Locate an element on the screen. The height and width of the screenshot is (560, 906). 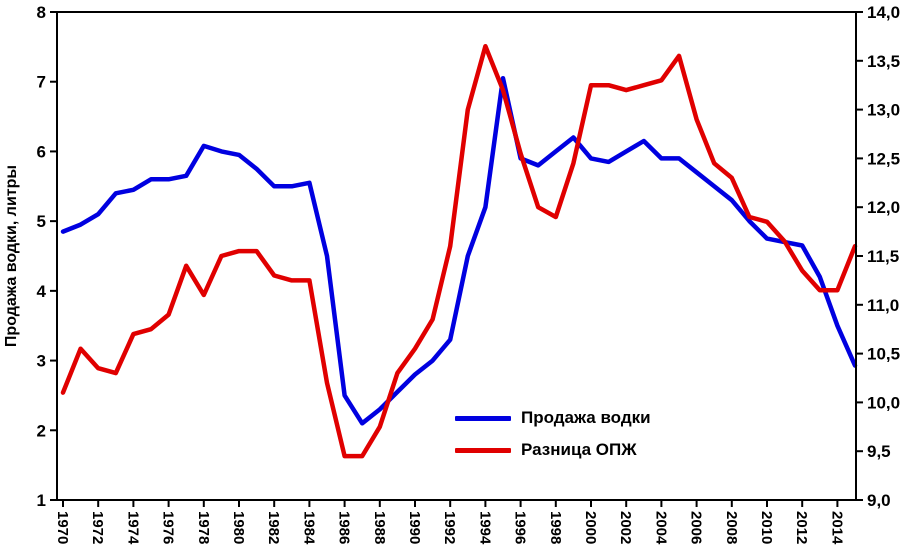
right-axis-tick-label: 13,5 is located at coordinates (883, 61).